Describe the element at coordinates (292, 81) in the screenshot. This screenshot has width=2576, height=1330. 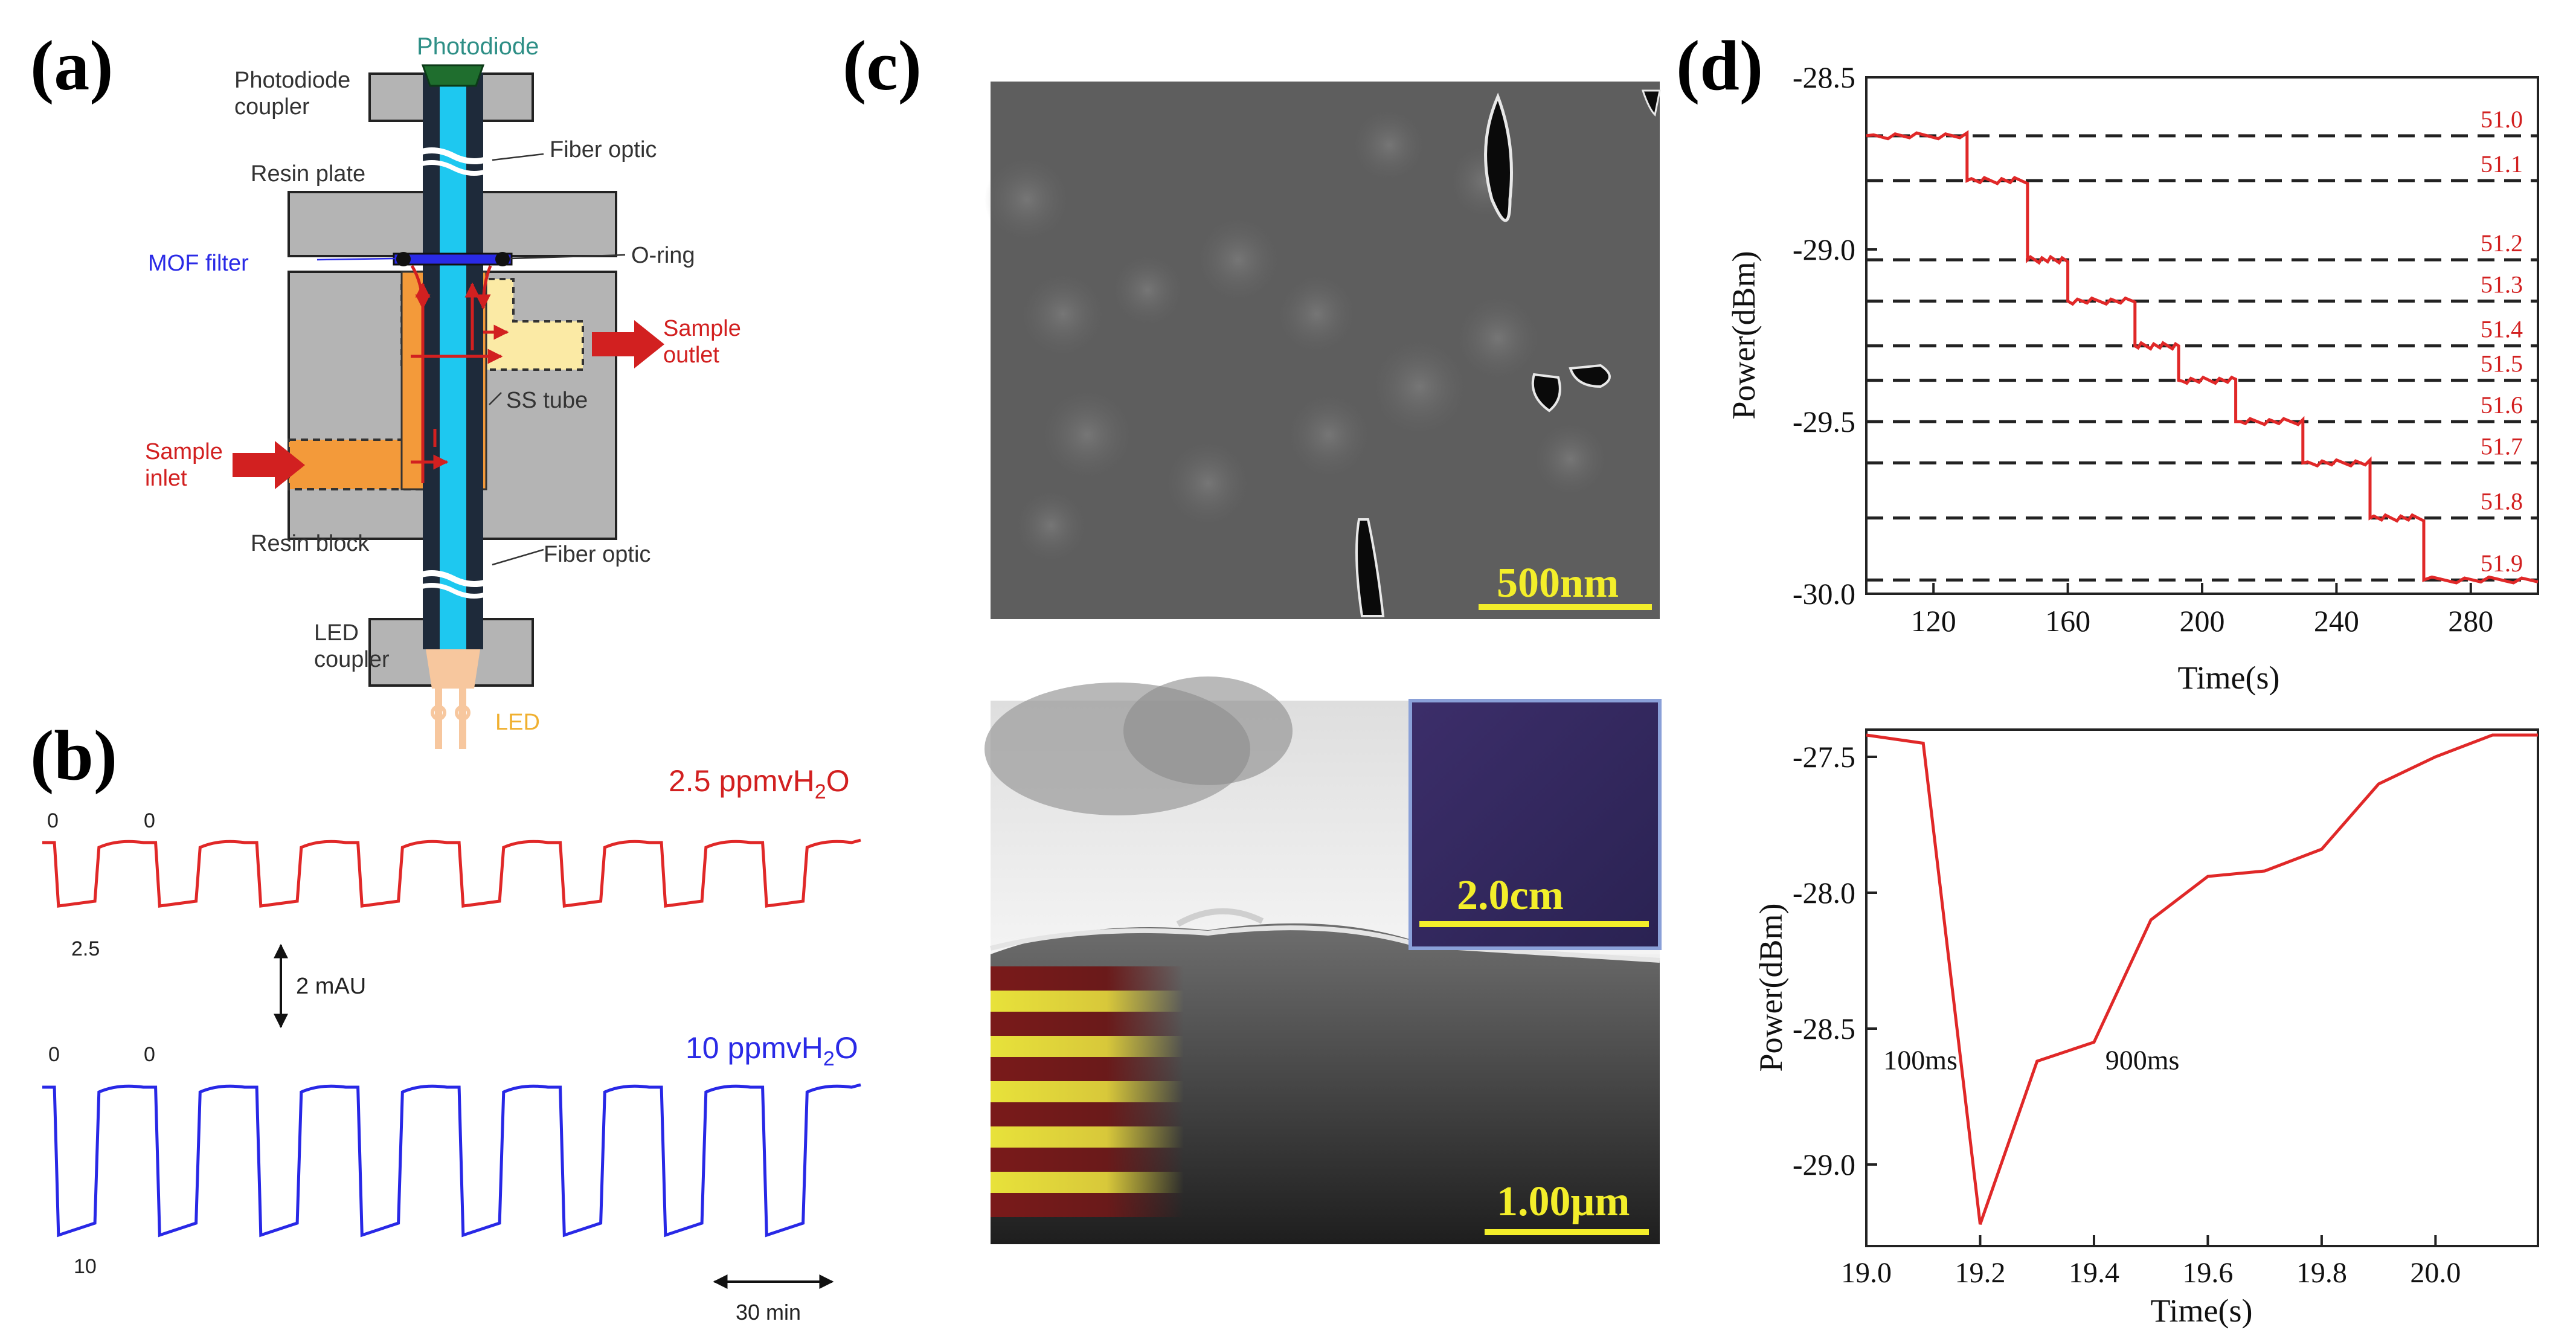
I see `label-photodiode-coupler-text-line-0: Photodiode` at that location.